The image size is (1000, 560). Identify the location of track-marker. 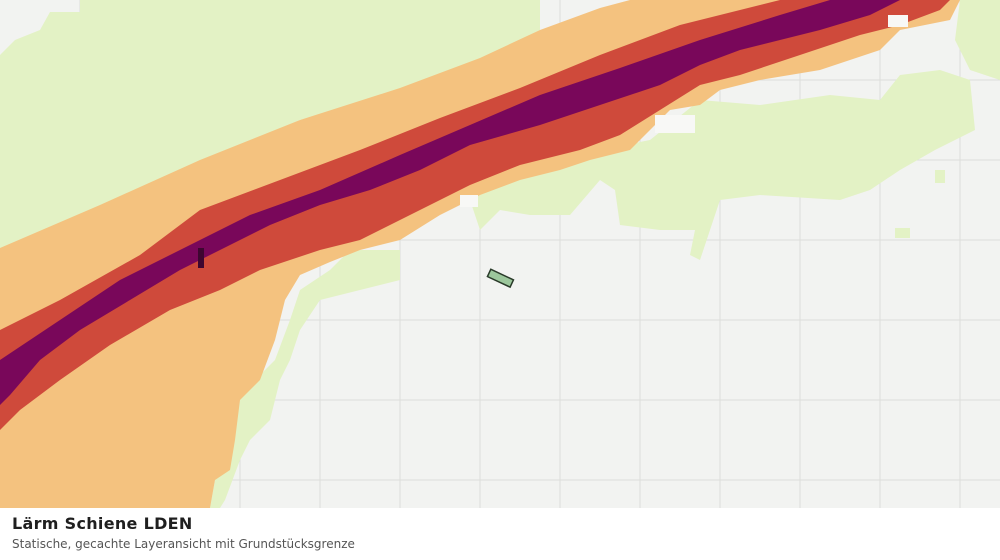
(201, 258).